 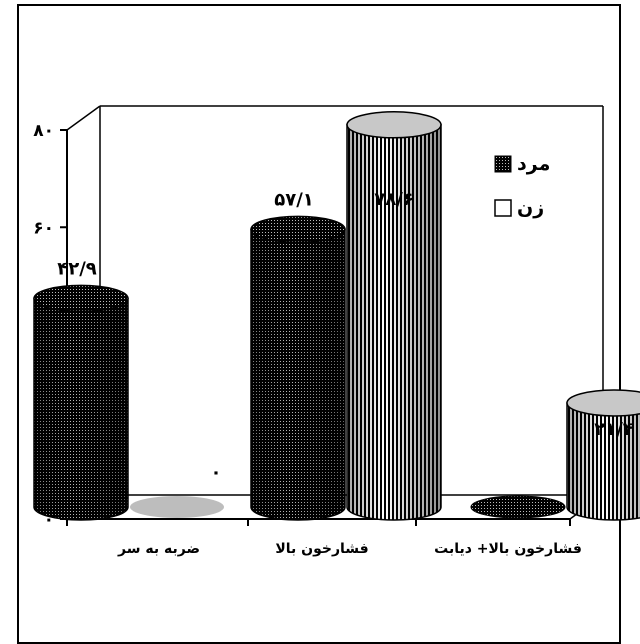 I want to click on y-tick-label: ۶۰, so click(x=43, y=228).